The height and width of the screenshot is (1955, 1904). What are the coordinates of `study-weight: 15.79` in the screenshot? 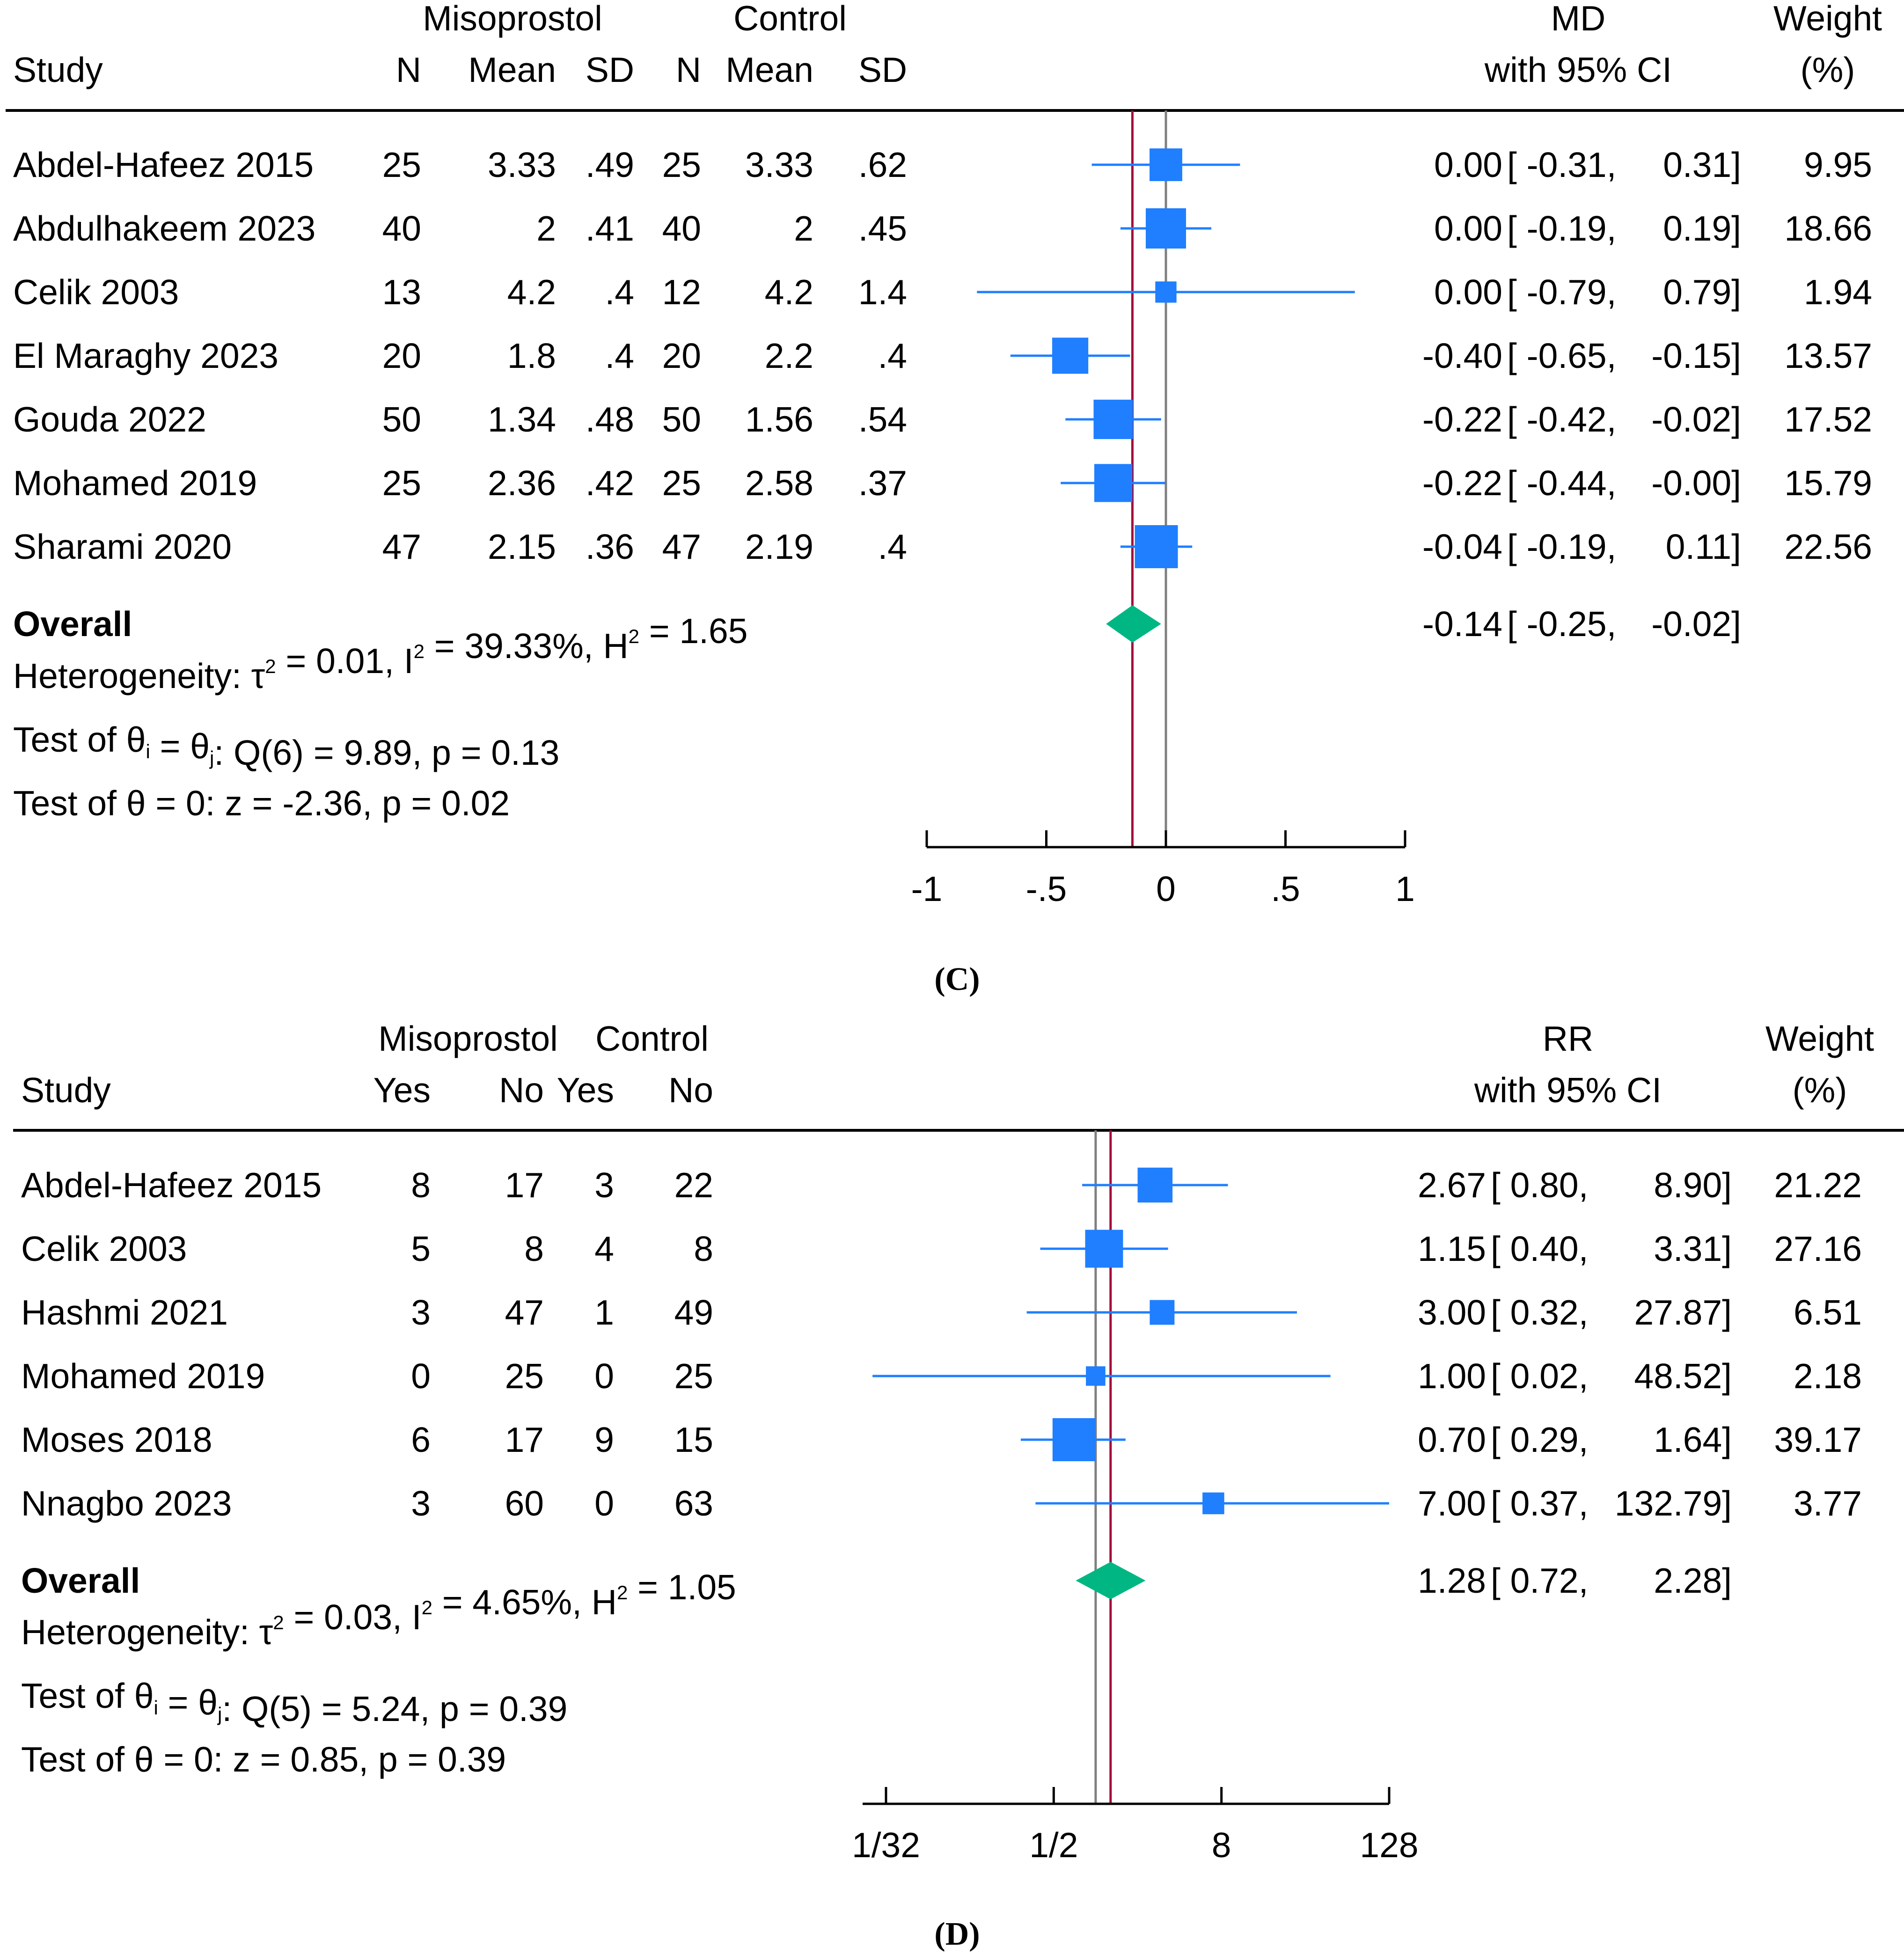 It's located at (1828, 483).